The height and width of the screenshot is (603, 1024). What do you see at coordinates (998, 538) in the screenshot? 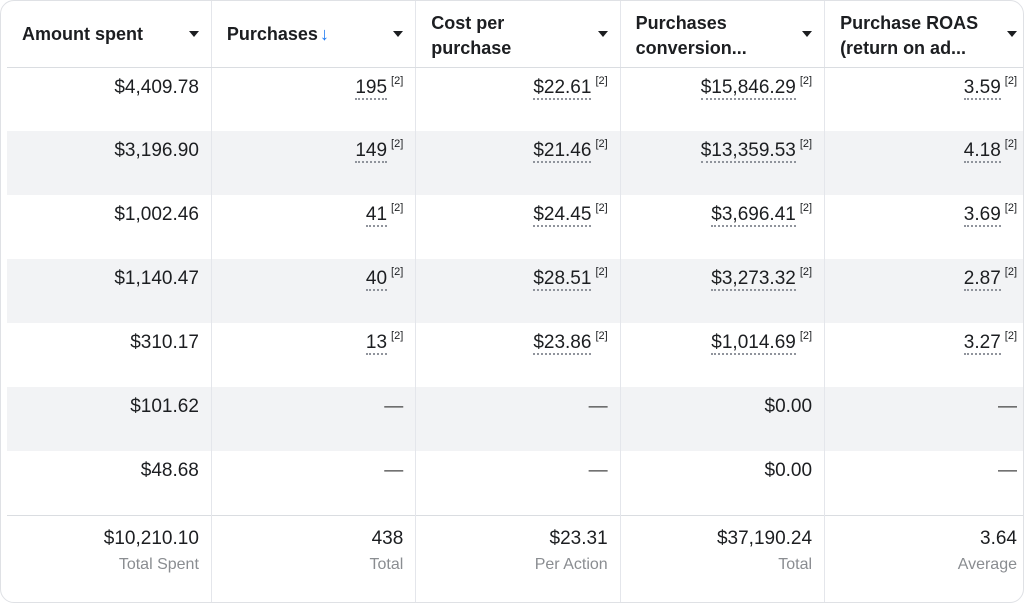
I see `total-value: 3.64` at bounding box center [998, 538].